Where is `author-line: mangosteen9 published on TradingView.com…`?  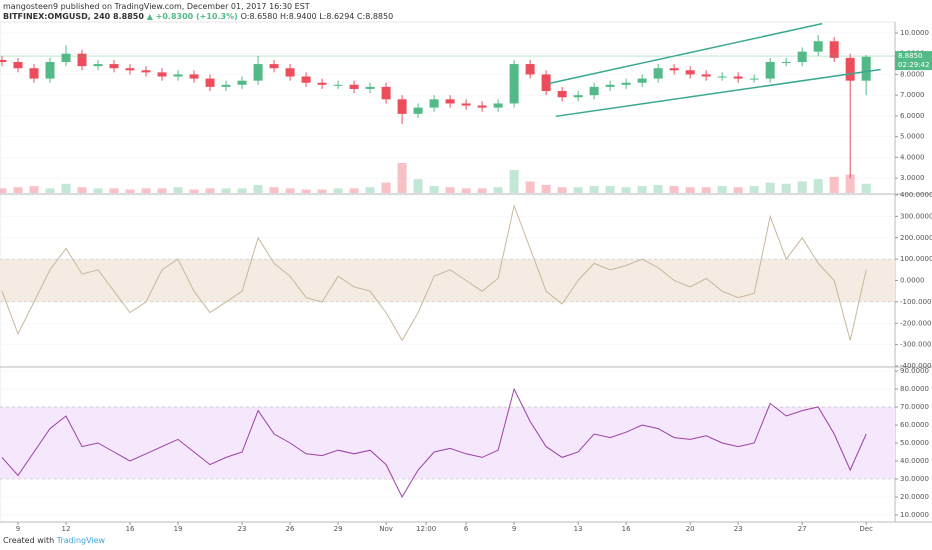
author-line: mangosteen9 published on TradingView.com… is located at coordinates (156, 6).